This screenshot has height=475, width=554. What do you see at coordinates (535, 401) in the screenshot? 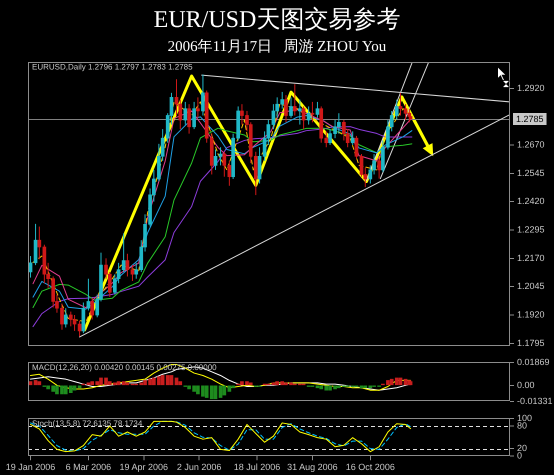
I see `y-tick-label: -0.01331` at bounding box center [535, 401].